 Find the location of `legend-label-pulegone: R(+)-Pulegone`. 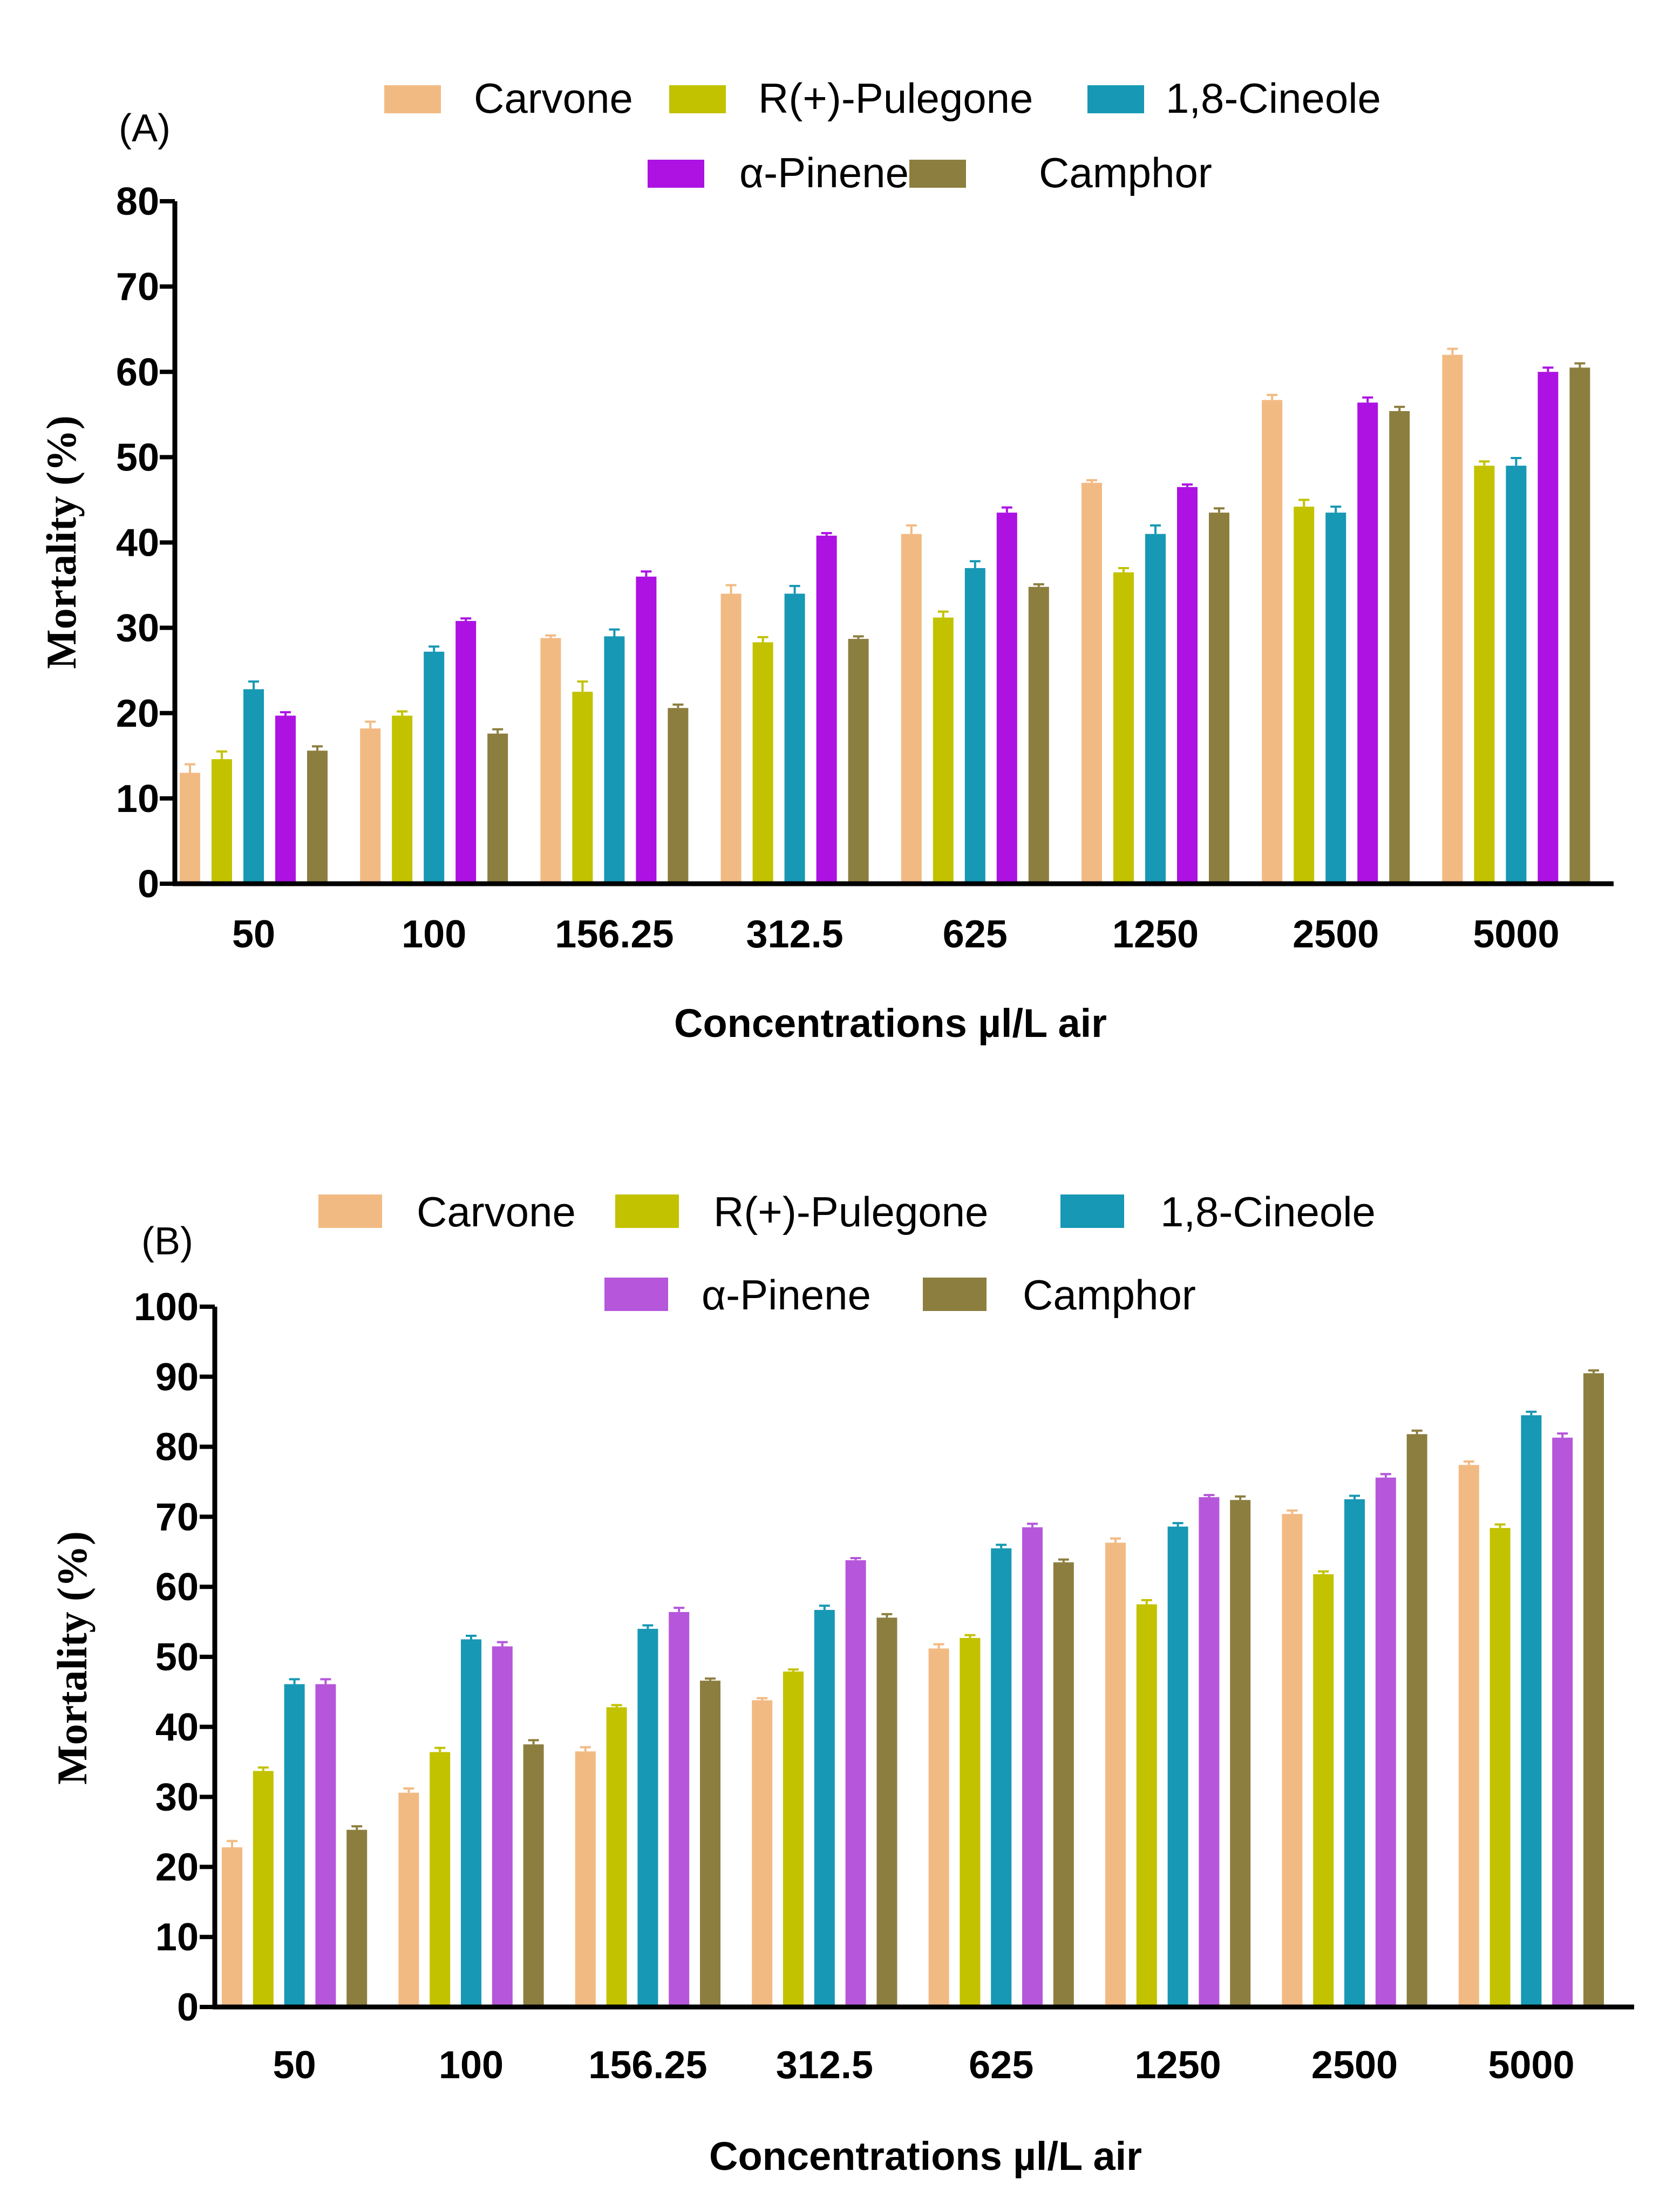

legend-label-pulegone: R(+)-Pulegone is located at coordinates (895, 98).